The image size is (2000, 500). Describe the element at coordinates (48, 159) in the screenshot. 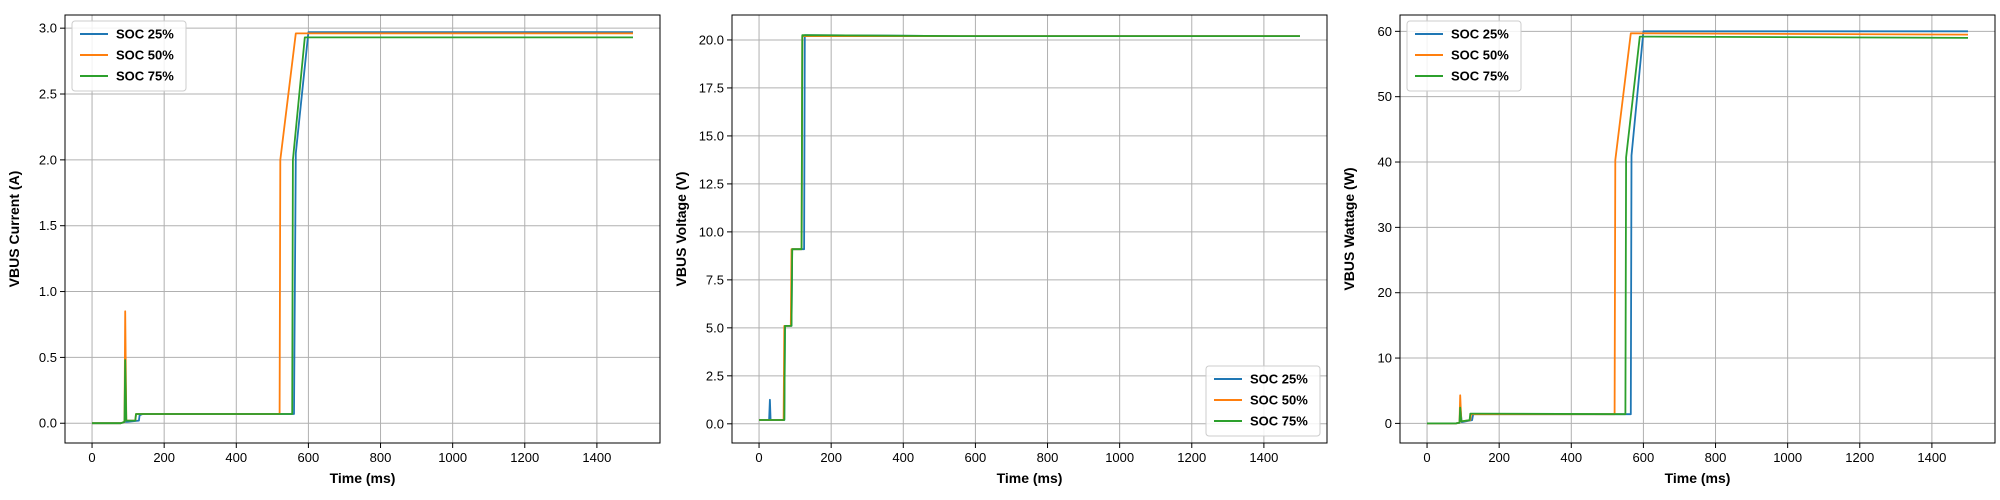

I see `y-tick-label: 2.0` at that location.